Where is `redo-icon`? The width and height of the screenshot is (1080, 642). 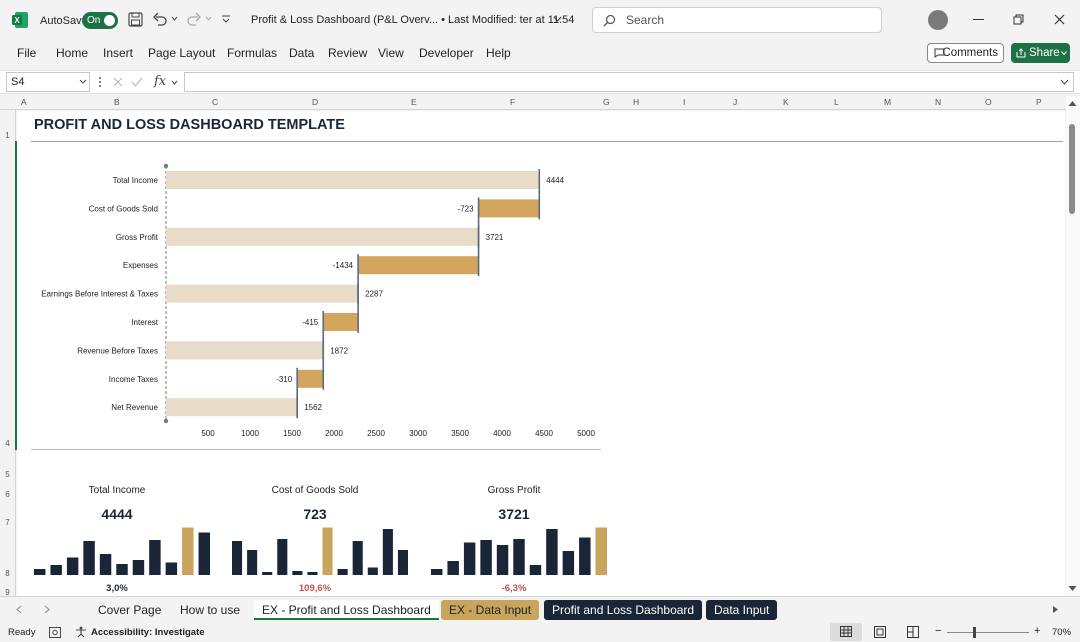
redo-icon is located at coordinates (194, 19).